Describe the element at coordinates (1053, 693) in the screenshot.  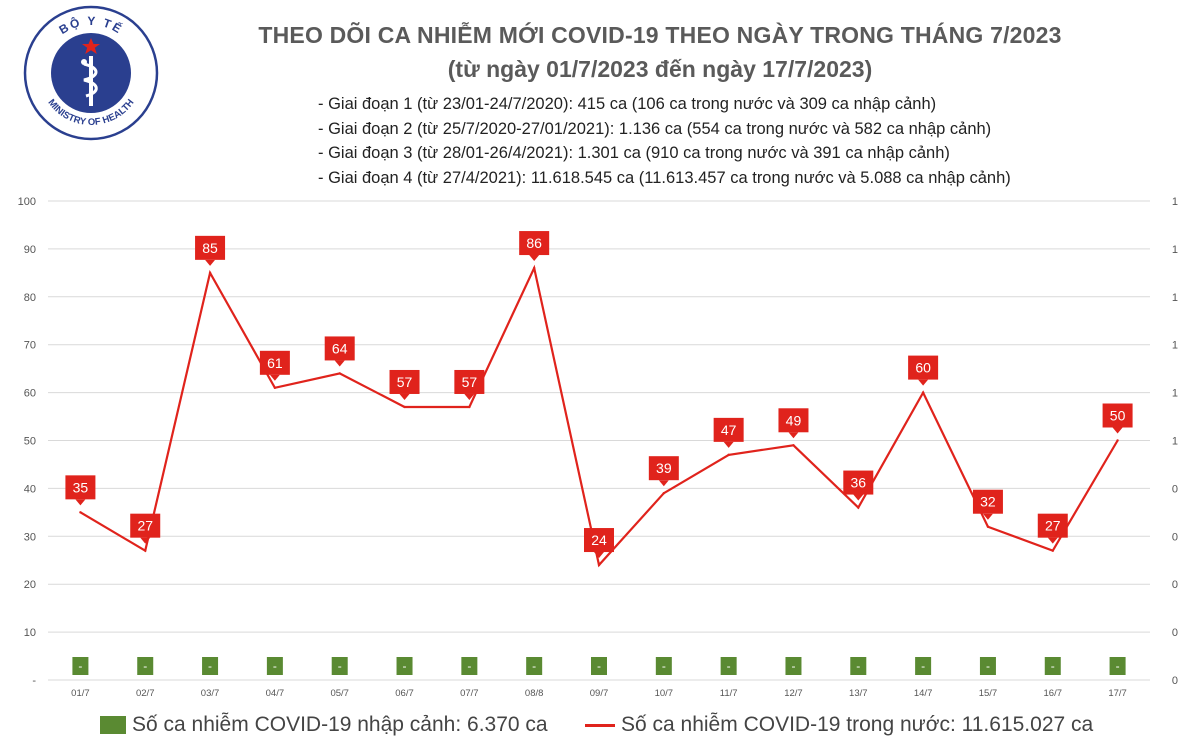
I see `x-tick-label: 16/7` at that location.